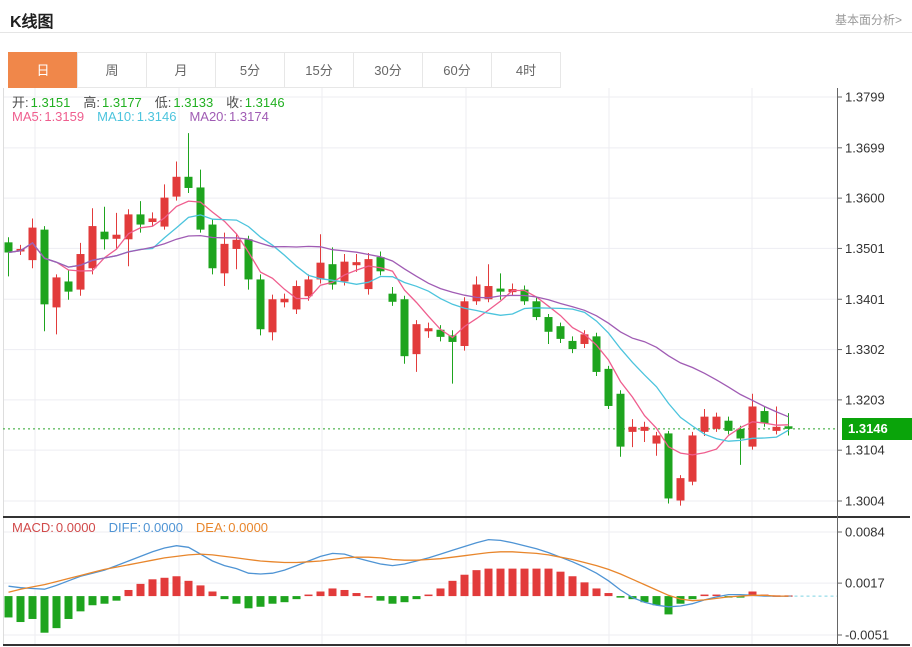 The width and height of the screenshot is (912, 647). I want to click on ohlc-legend: 开: 1.3151 高: 1.3177 低: 1.3133 收: 1.3146, so click(155, 101).